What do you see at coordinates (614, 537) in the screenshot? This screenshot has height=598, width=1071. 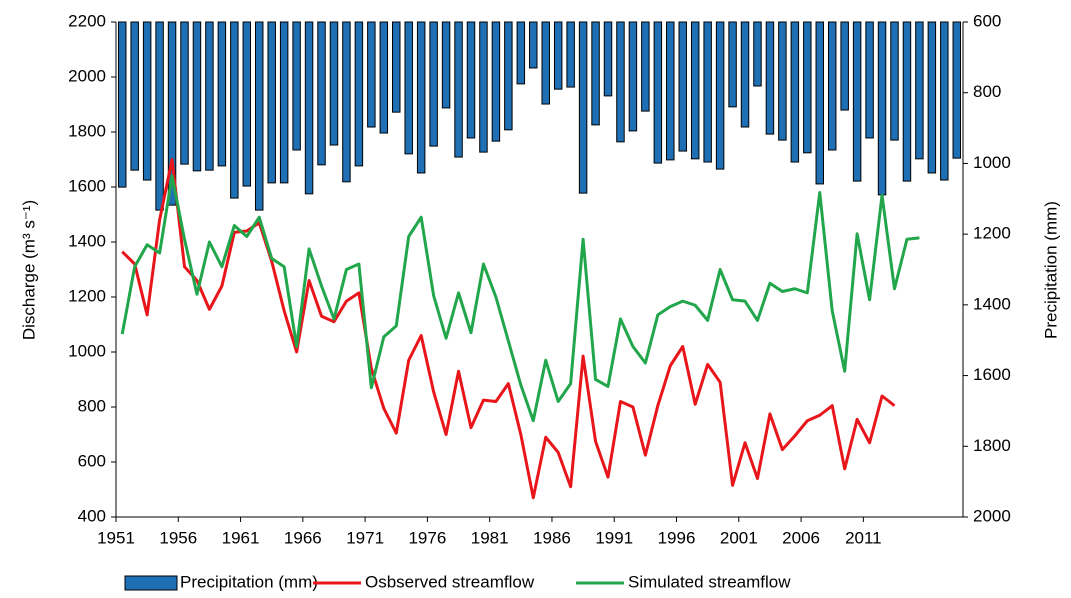 I see `x-tick-label: 1991` at bounding box center [614, 537].